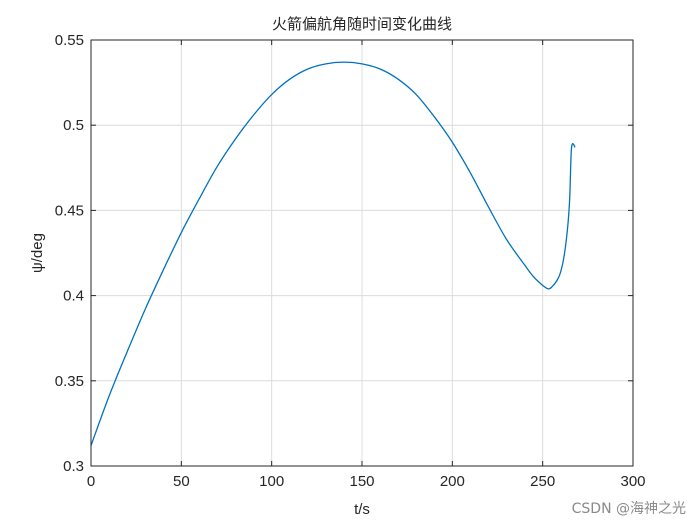 The image size is (700, 525). What do you see at coordinates (181, 481) in the screenshot?
I see `x-tick-label: 50` at bounding box center [181, 481].